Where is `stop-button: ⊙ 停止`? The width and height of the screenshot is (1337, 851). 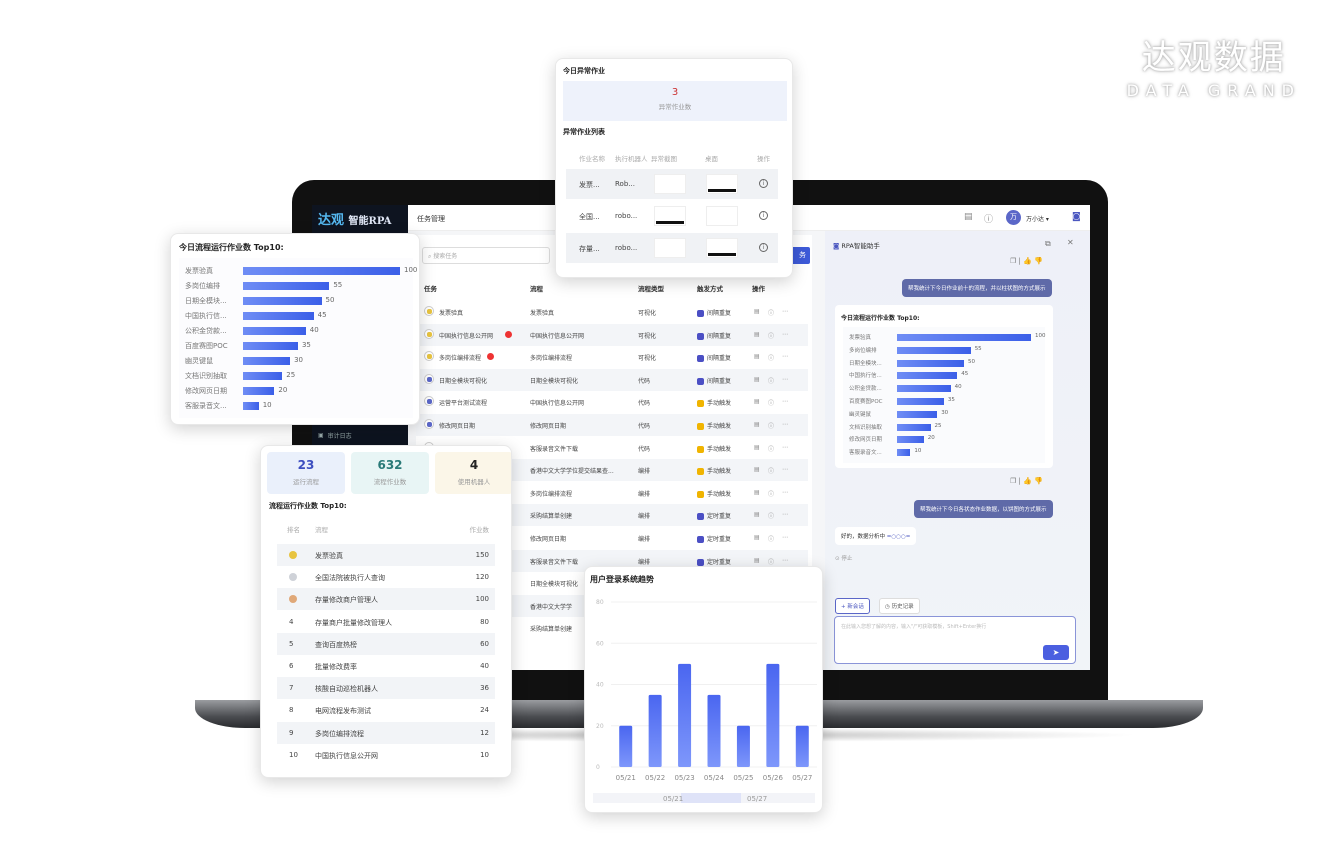
stop-button: ⊙ 停止 is located at coordinates (844, 559).